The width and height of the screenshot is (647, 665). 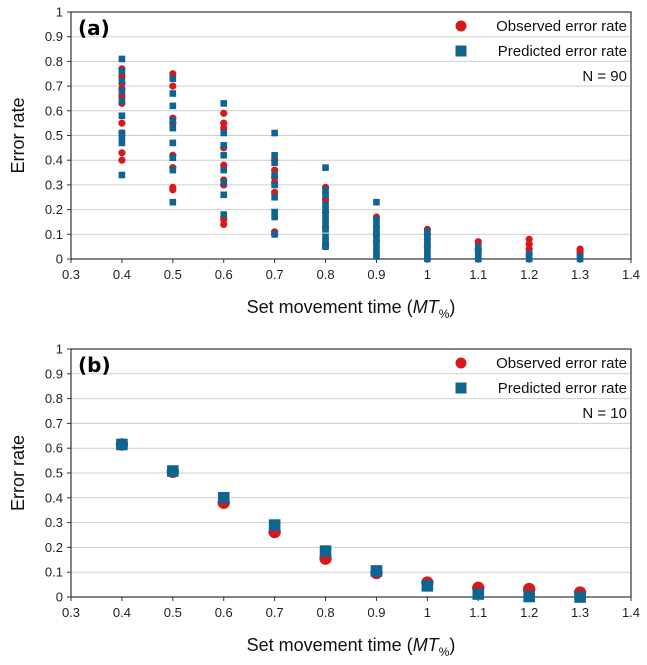 What do you see at coordinates (54, 135) in the screenshot?
I see `y-tick-label: 0.5` at bounding box center [54, 135].